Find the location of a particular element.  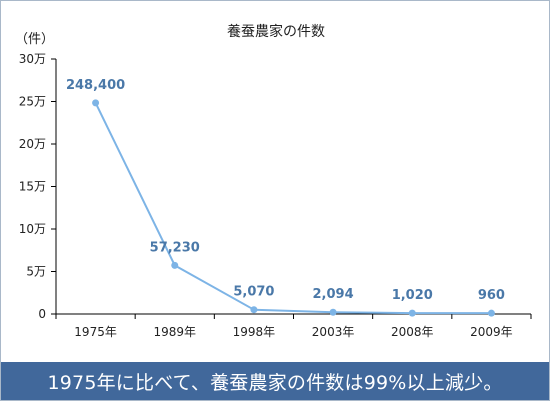

y-axis-ticks: 0 5万 10万 15万 20万 25万 30万 is located at coordinates (37, 186).